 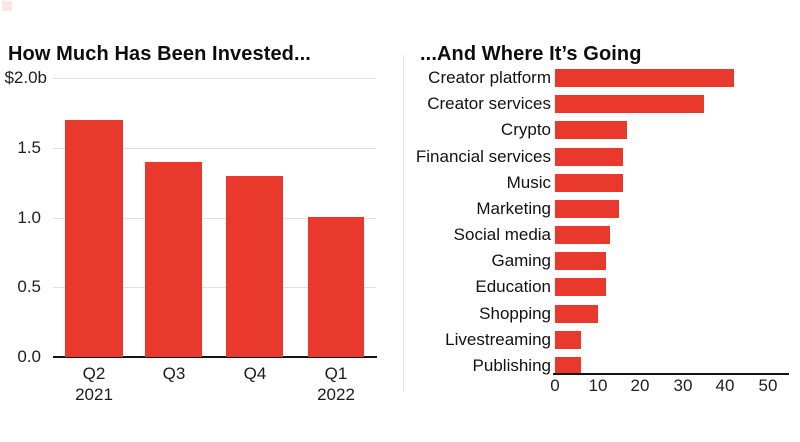 What do you see at coordinates (513, 208) in the screenshot?
I see `category-label: Marketing` at bounding box center [513, 208].